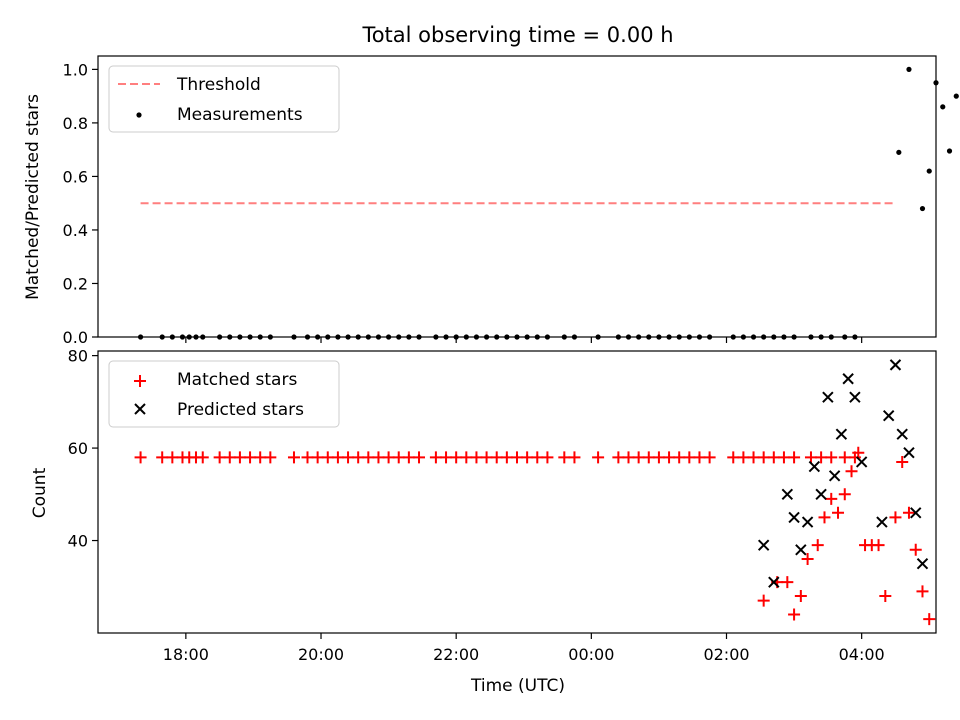 The image size is (960, 720). I want to click on top-ytick-label: 1.0, so click(75, 69).